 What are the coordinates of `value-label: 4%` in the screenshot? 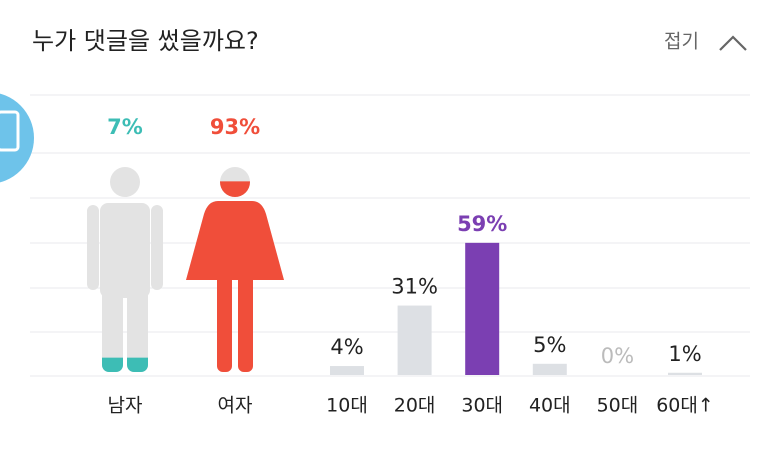 It's located at (346, 347).